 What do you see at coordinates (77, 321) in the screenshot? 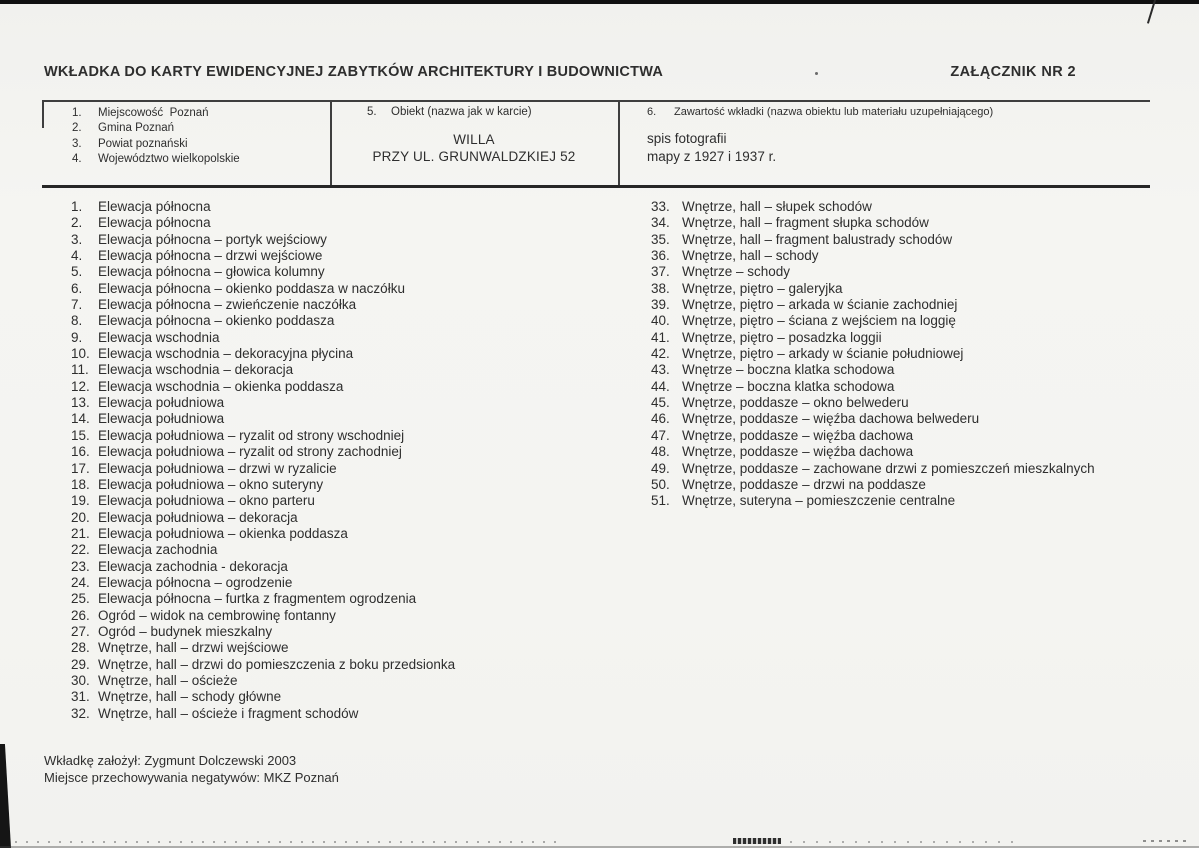
I see `item-number: 8.` at bounding box center [77, 321].